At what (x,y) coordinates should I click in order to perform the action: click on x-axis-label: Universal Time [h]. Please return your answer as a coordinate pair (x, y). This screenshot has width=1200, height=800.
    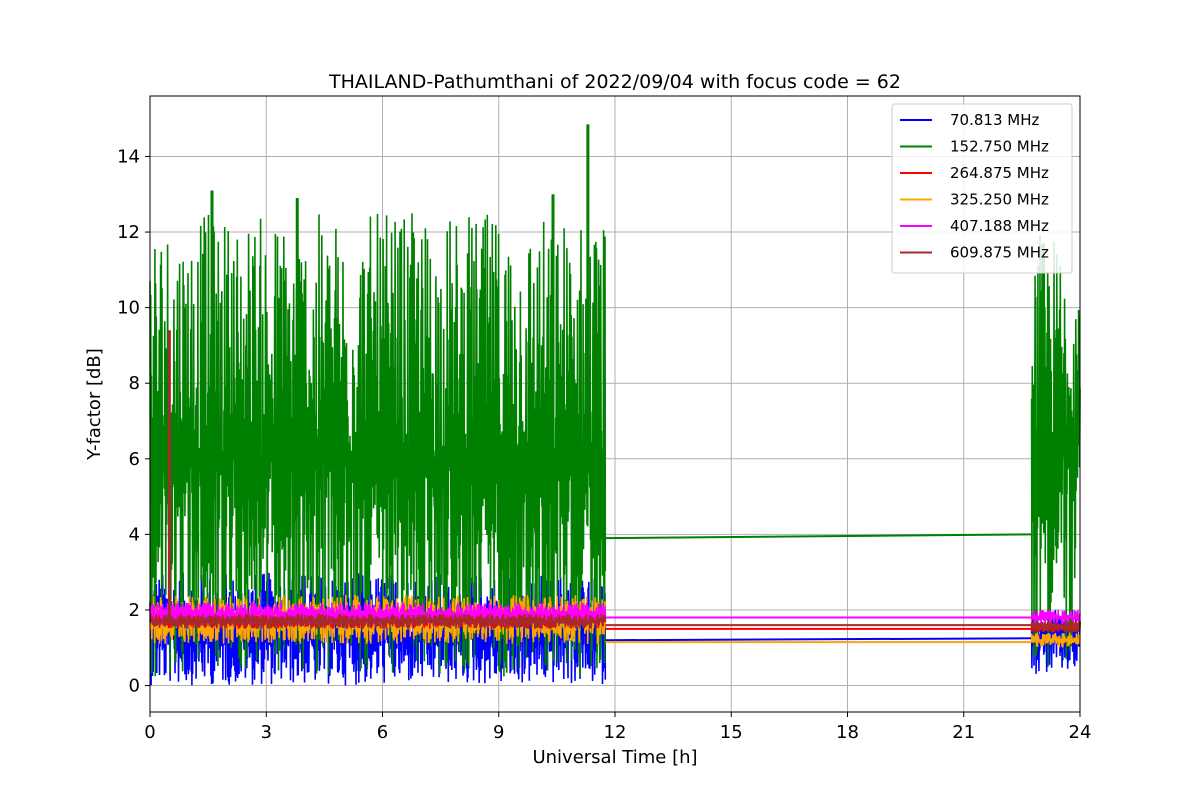
    Looking at the image, I should click on (614, 757).